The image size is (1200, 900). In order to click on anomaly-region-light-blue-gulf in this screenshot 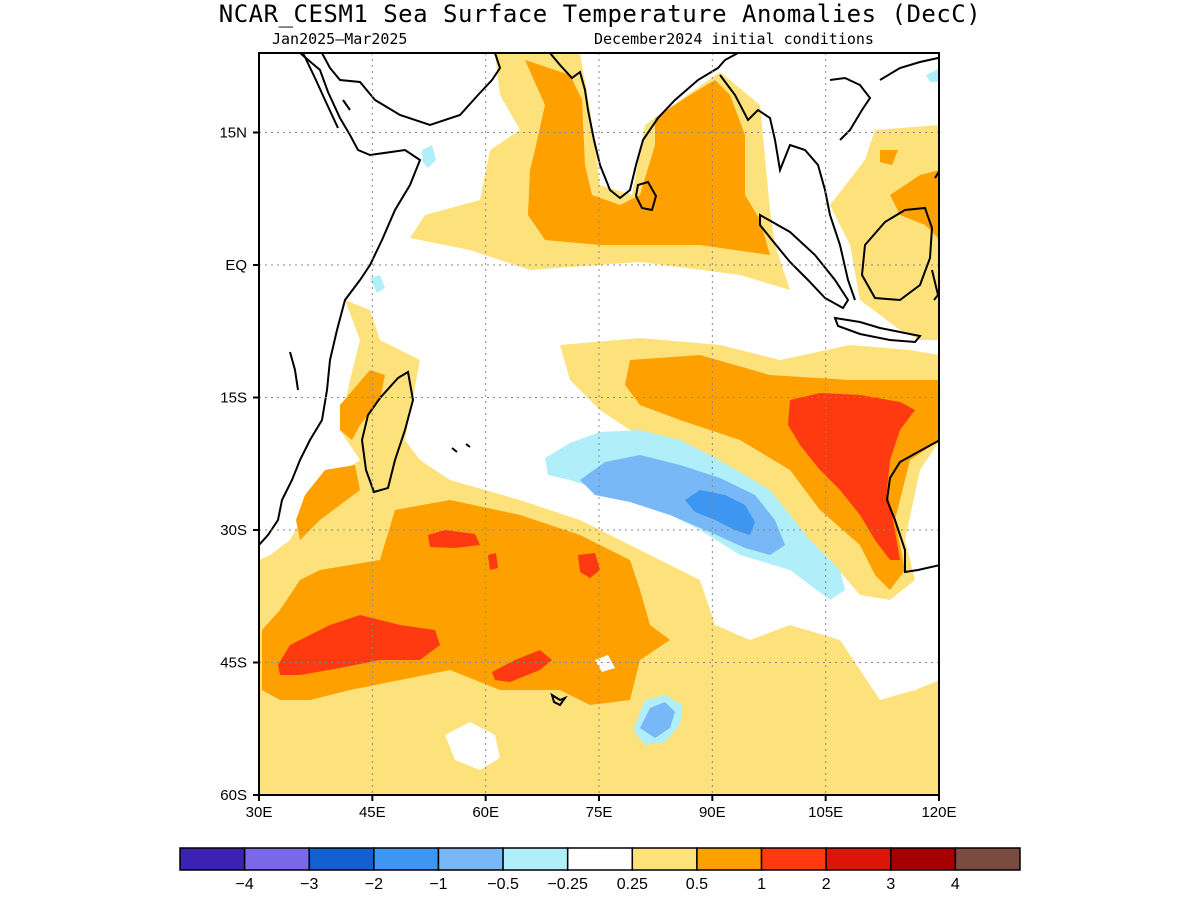, I will do `click(429, 156)`.